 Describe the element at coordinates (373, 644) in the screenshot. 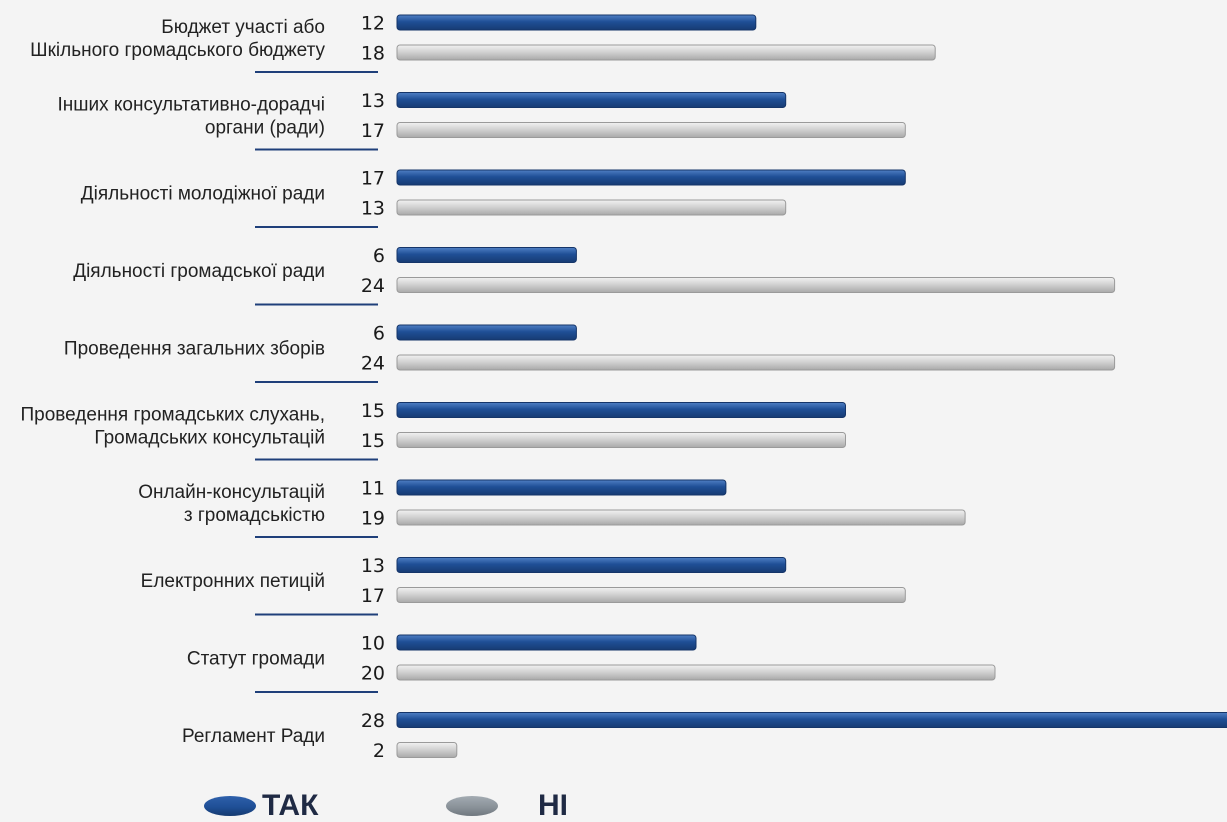

I see `value-label-yes: 10` at that location.